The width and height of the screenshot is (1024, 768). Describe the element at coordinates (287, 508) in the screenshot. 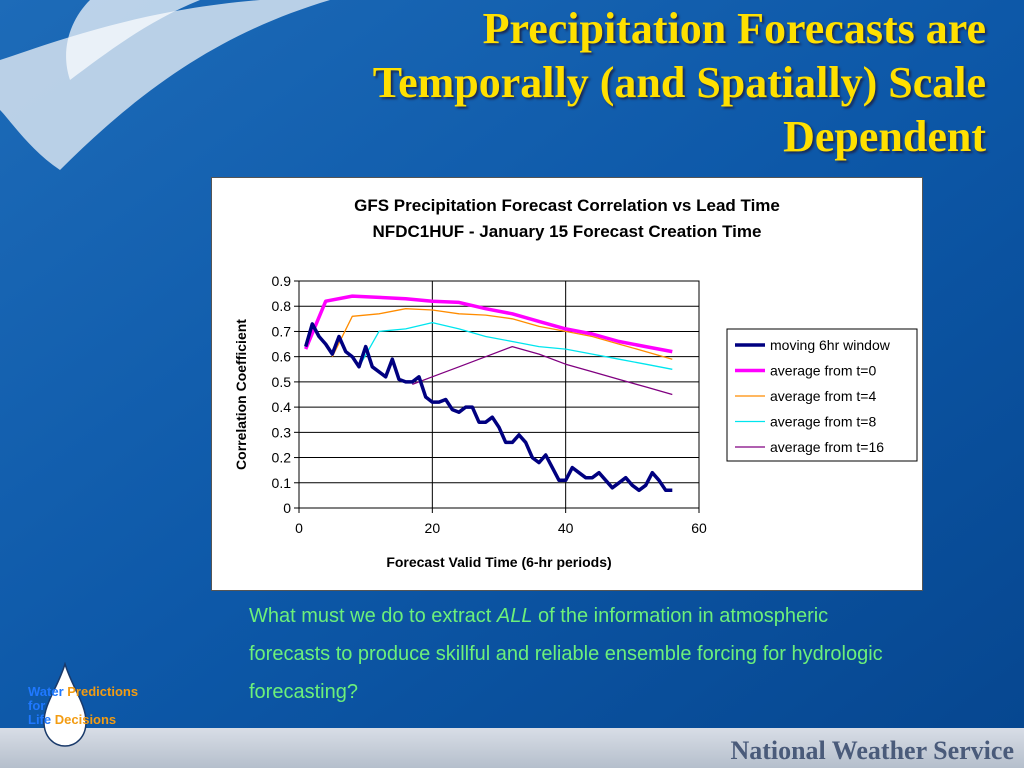

I see `y-tick-label: 0` at that location.